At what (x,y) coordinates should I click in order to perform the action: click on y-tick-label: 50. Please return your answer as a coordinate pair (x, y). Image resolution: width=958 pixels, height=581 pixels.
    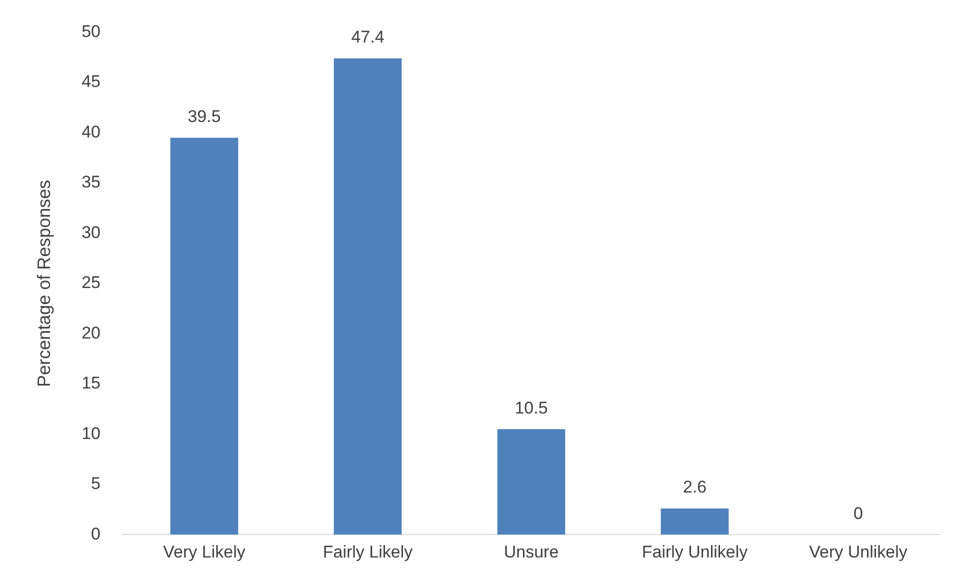
    Looking at the image, I should click on (91, 31).